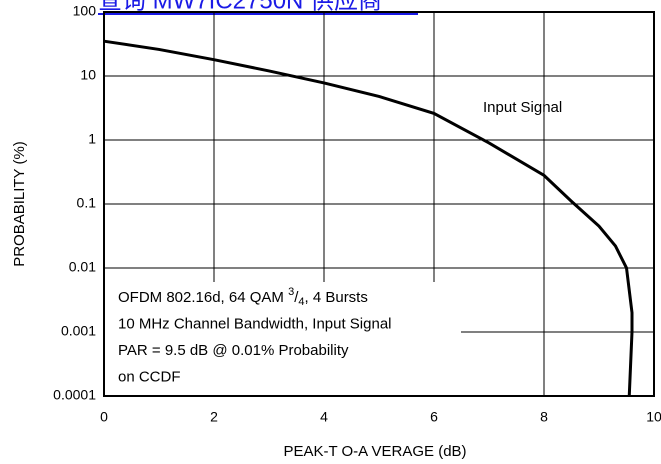 This screenshot has height=464, width=661. What do you see at coordinates (203, 297) in the screenshot?
I see `annotation-text: OFDM 802.16d, 64 QAM` at bounding box center [203, 297].